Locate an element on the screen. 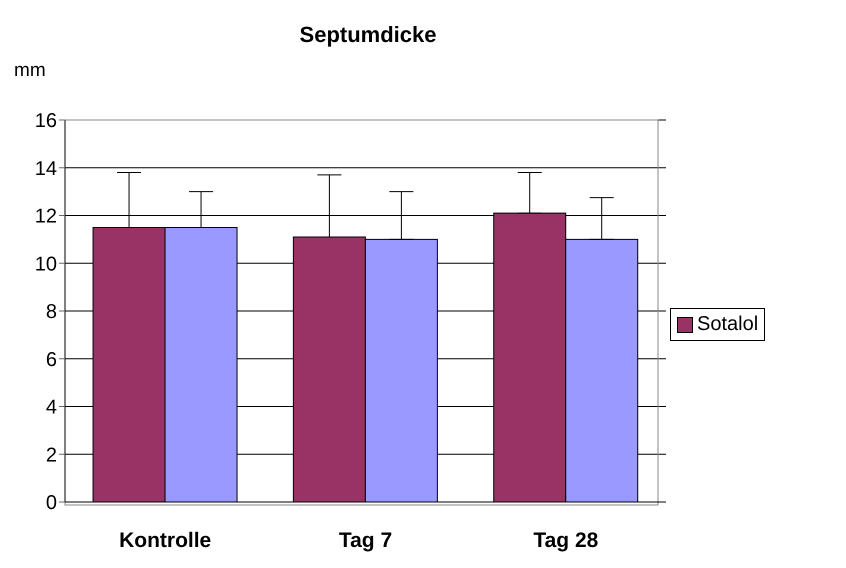 This screenshot has height=568, width=846. legend-label: Sotalol is located at coordinates (727, 324).